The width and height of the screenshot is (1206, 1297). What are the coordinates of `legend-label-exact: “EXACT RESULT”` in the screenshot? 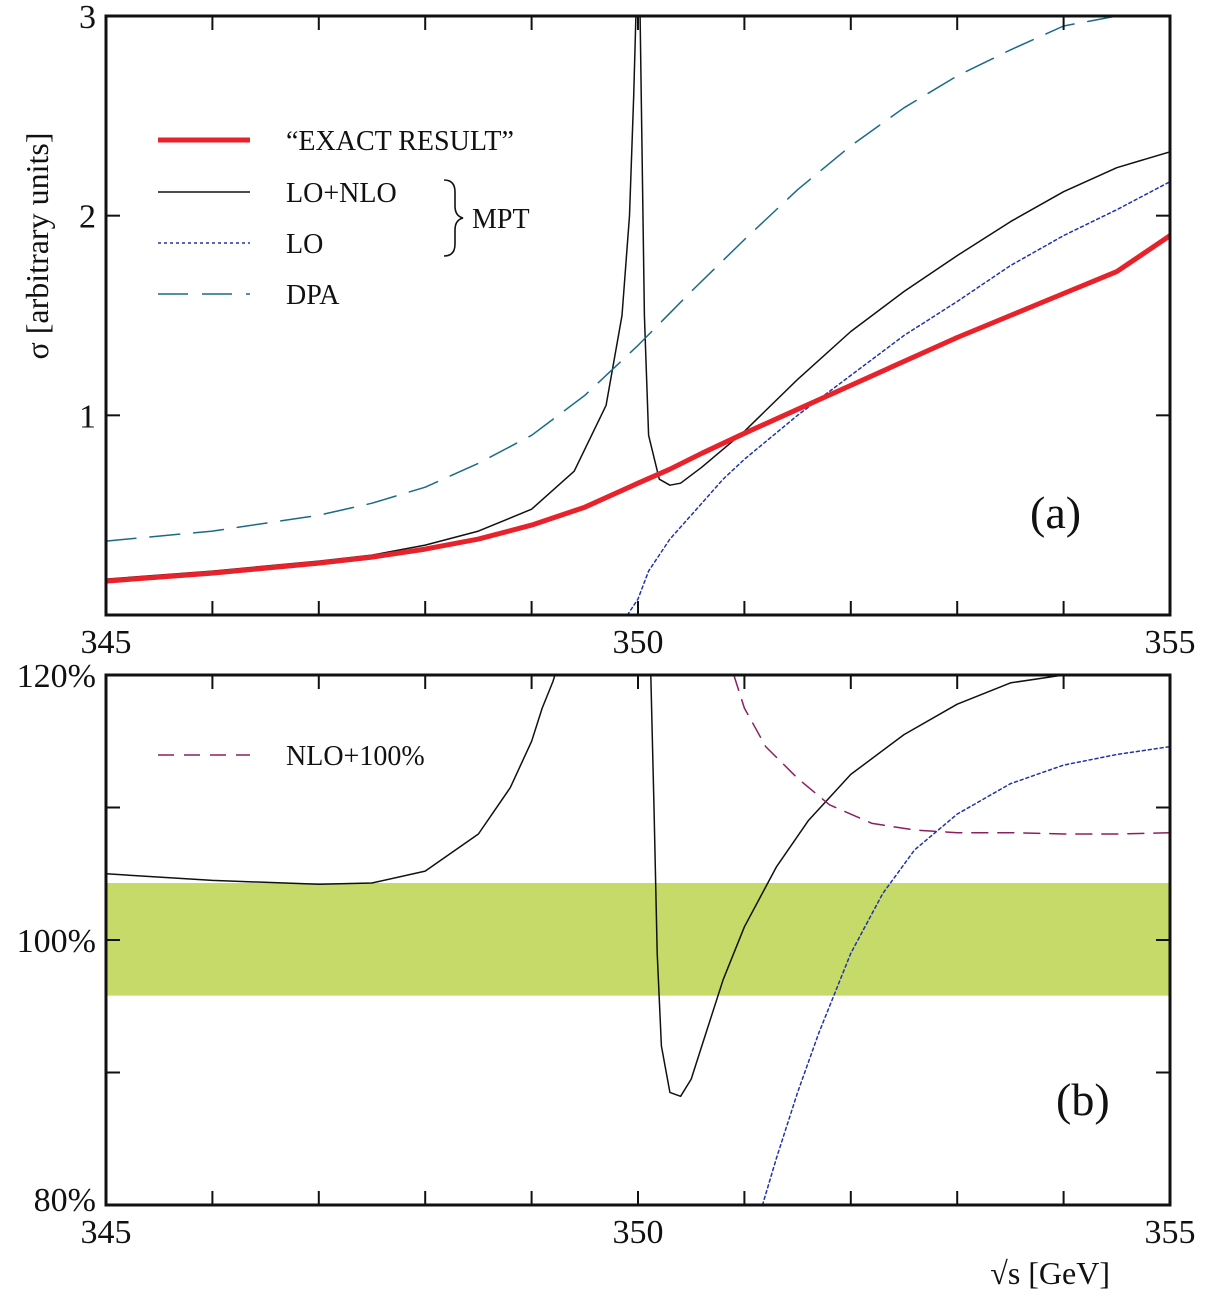 It's located at (400, 141).